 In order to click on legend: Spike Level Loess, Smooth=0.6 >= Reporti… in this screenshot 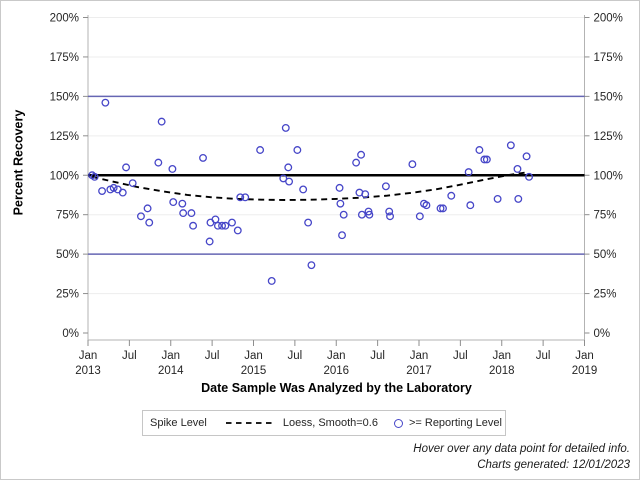, I will do `click(324, 423)`.